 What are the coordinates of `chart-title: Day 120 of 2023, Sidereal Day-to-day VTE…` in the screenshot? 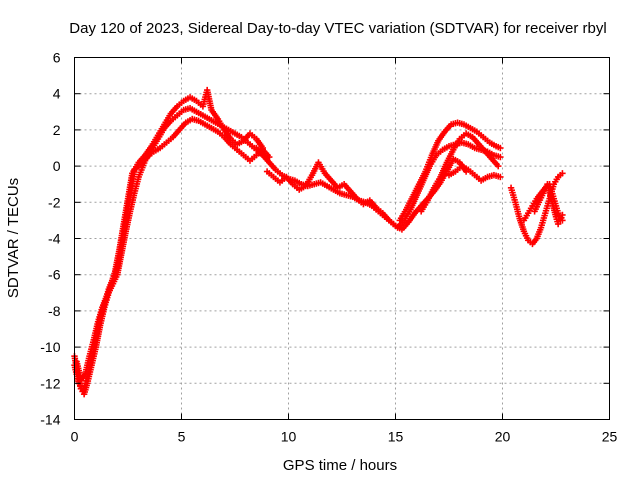 It's located at (337, 28).